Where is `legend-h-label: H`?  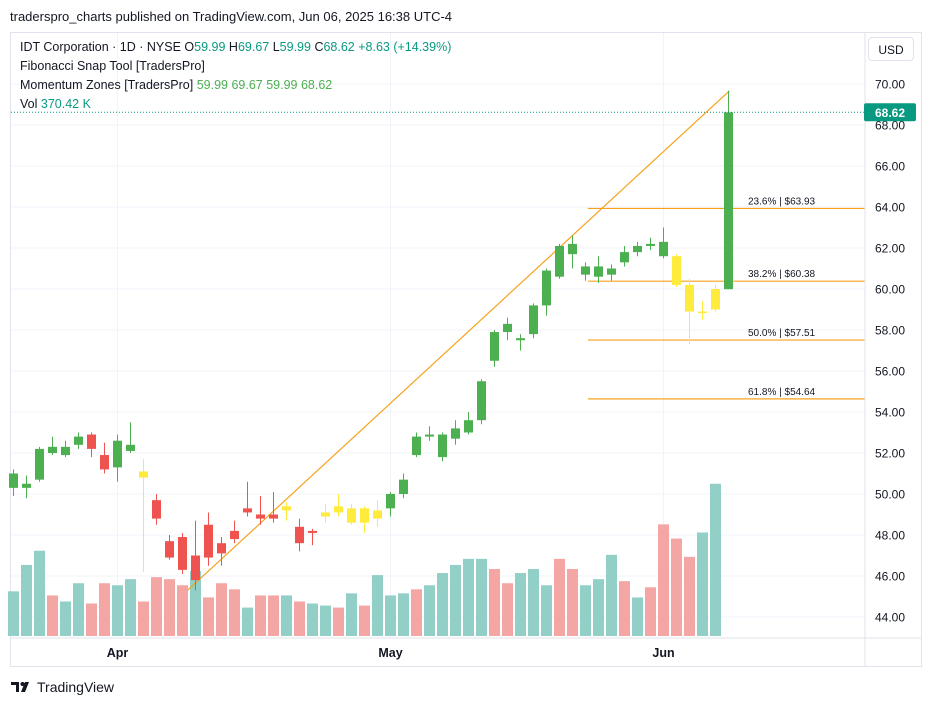 legend-h-label: H is located at coordinates (233, 47).